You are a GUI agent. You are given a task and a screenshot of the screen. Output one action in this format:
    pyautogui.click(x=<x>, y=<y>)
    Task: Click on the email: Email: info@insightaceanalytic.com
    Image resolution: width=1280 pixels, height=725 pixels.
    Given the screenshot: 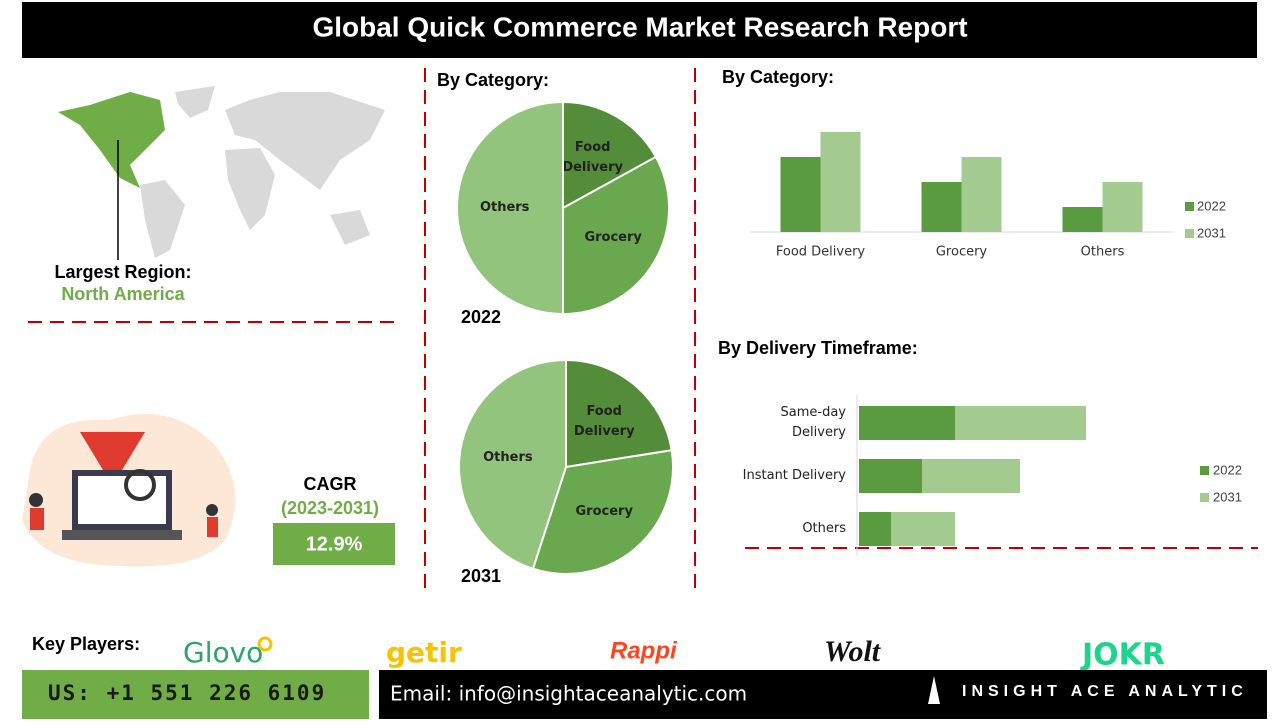 What is the action you would take?
    pyautogui.click(x=568, y=694)
    